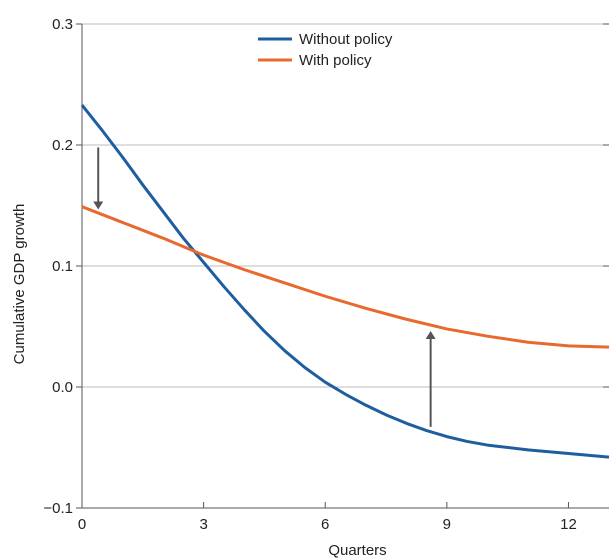 The height and width of the screenshot is (558, 610). What do you see at coordinates (568, 524) in the screenshot?
I see `x-tick-label: 12` at bounding box center [568, 524].